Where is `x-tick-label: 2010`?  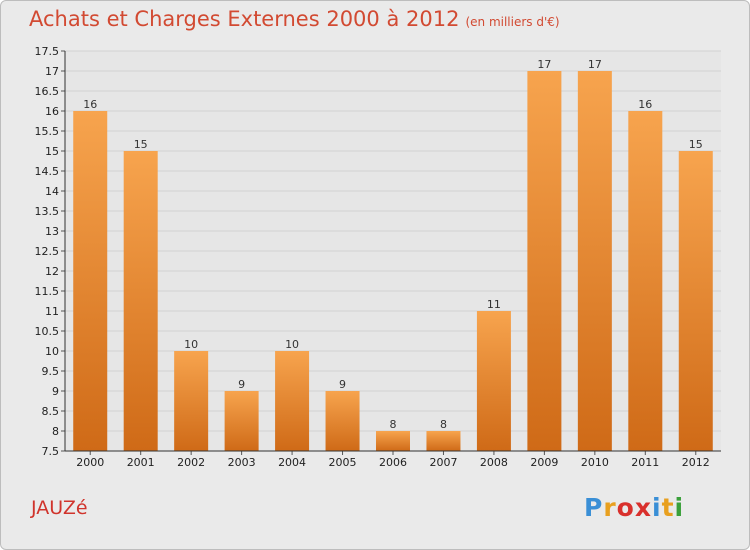
x-tick-label: 2010 is located at coordinates (595, 462).